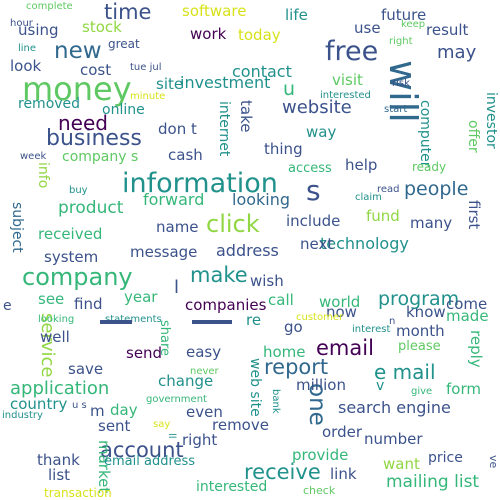 This screenshot has width=500, height=500. What do you see at coordinates (393, 439) in the screenshot?
I see `word-number: number` at bounding box center [393, 439].